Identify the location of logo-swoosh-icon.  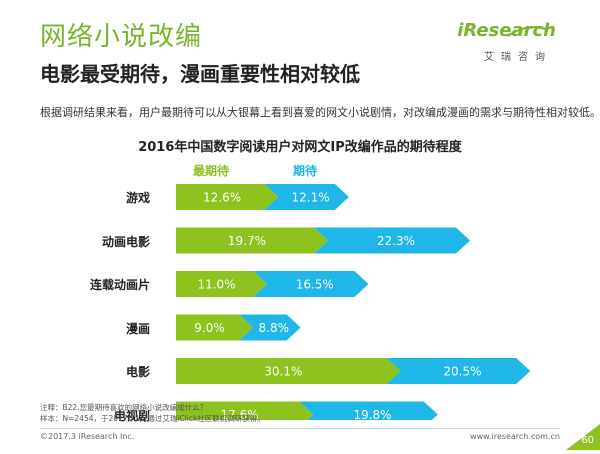
(528, 31).